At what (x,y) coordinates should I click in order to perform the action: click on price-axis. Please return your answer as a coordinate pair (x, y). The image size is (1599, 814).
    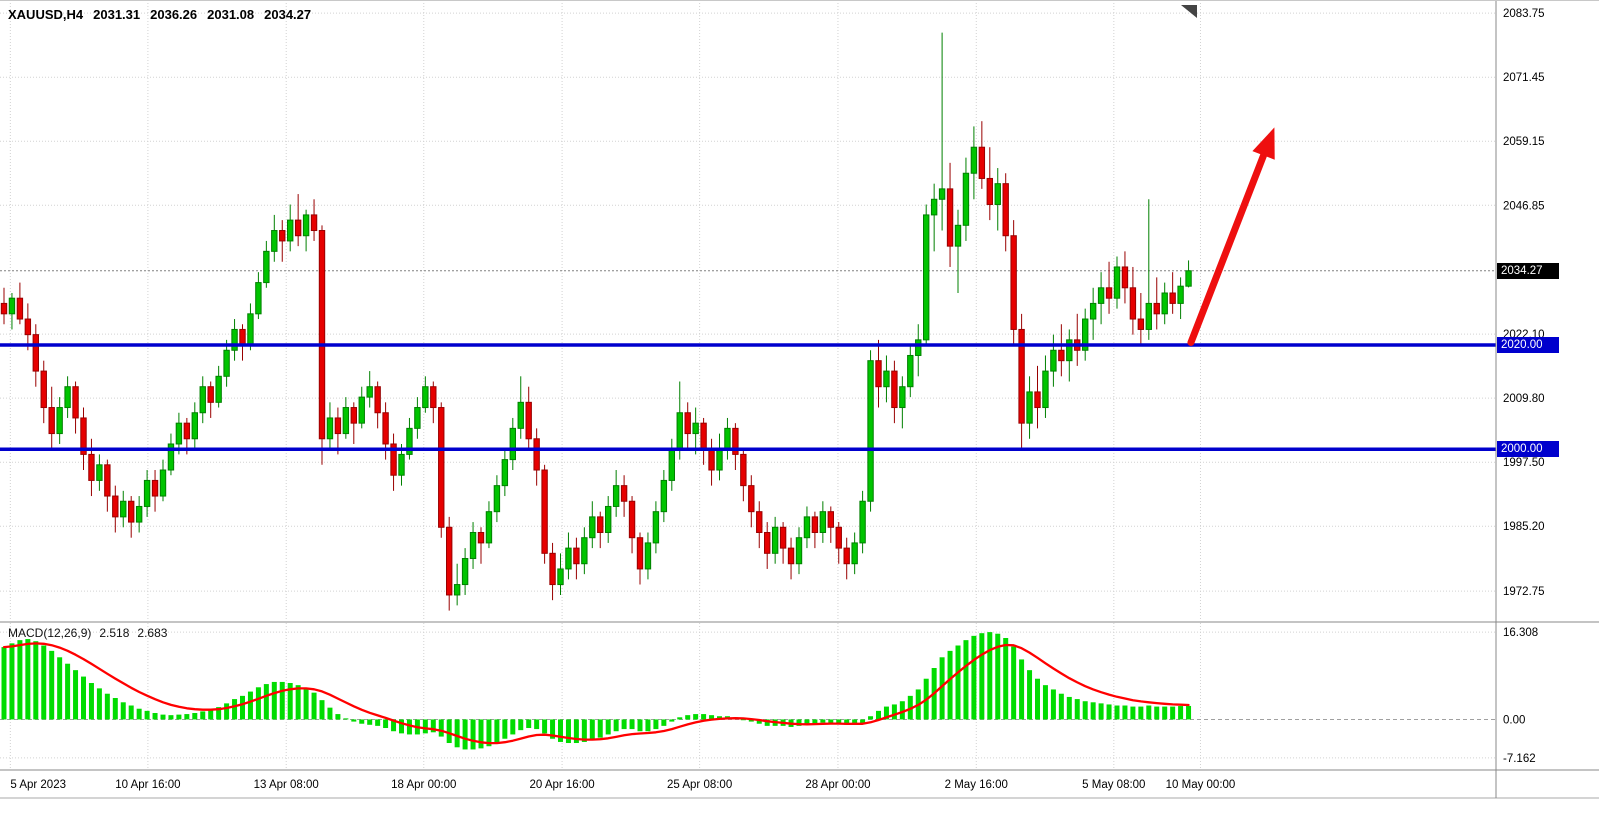
    Looking at the image, I should click on (1548, 386).